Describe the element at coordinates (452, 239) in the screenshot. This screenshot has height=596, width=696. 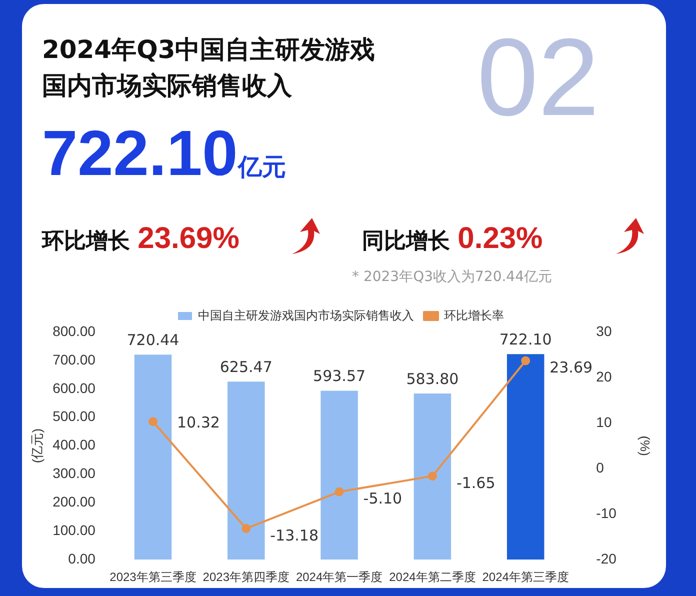
I see `text: 同比增长 0.23%` at that location.